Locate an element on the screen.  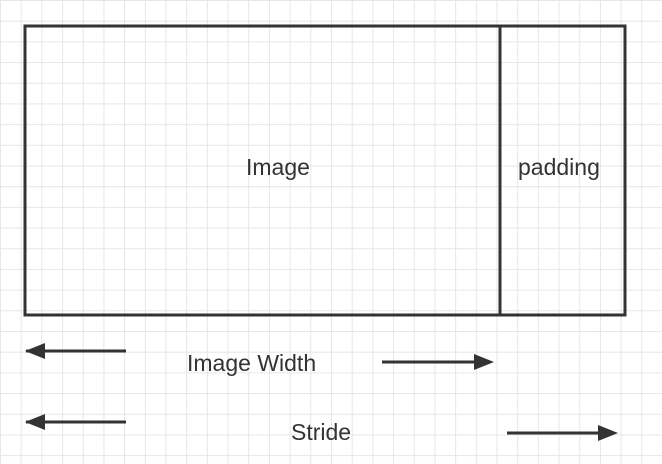
image-width-arrows is located at coordinates (259, 356).